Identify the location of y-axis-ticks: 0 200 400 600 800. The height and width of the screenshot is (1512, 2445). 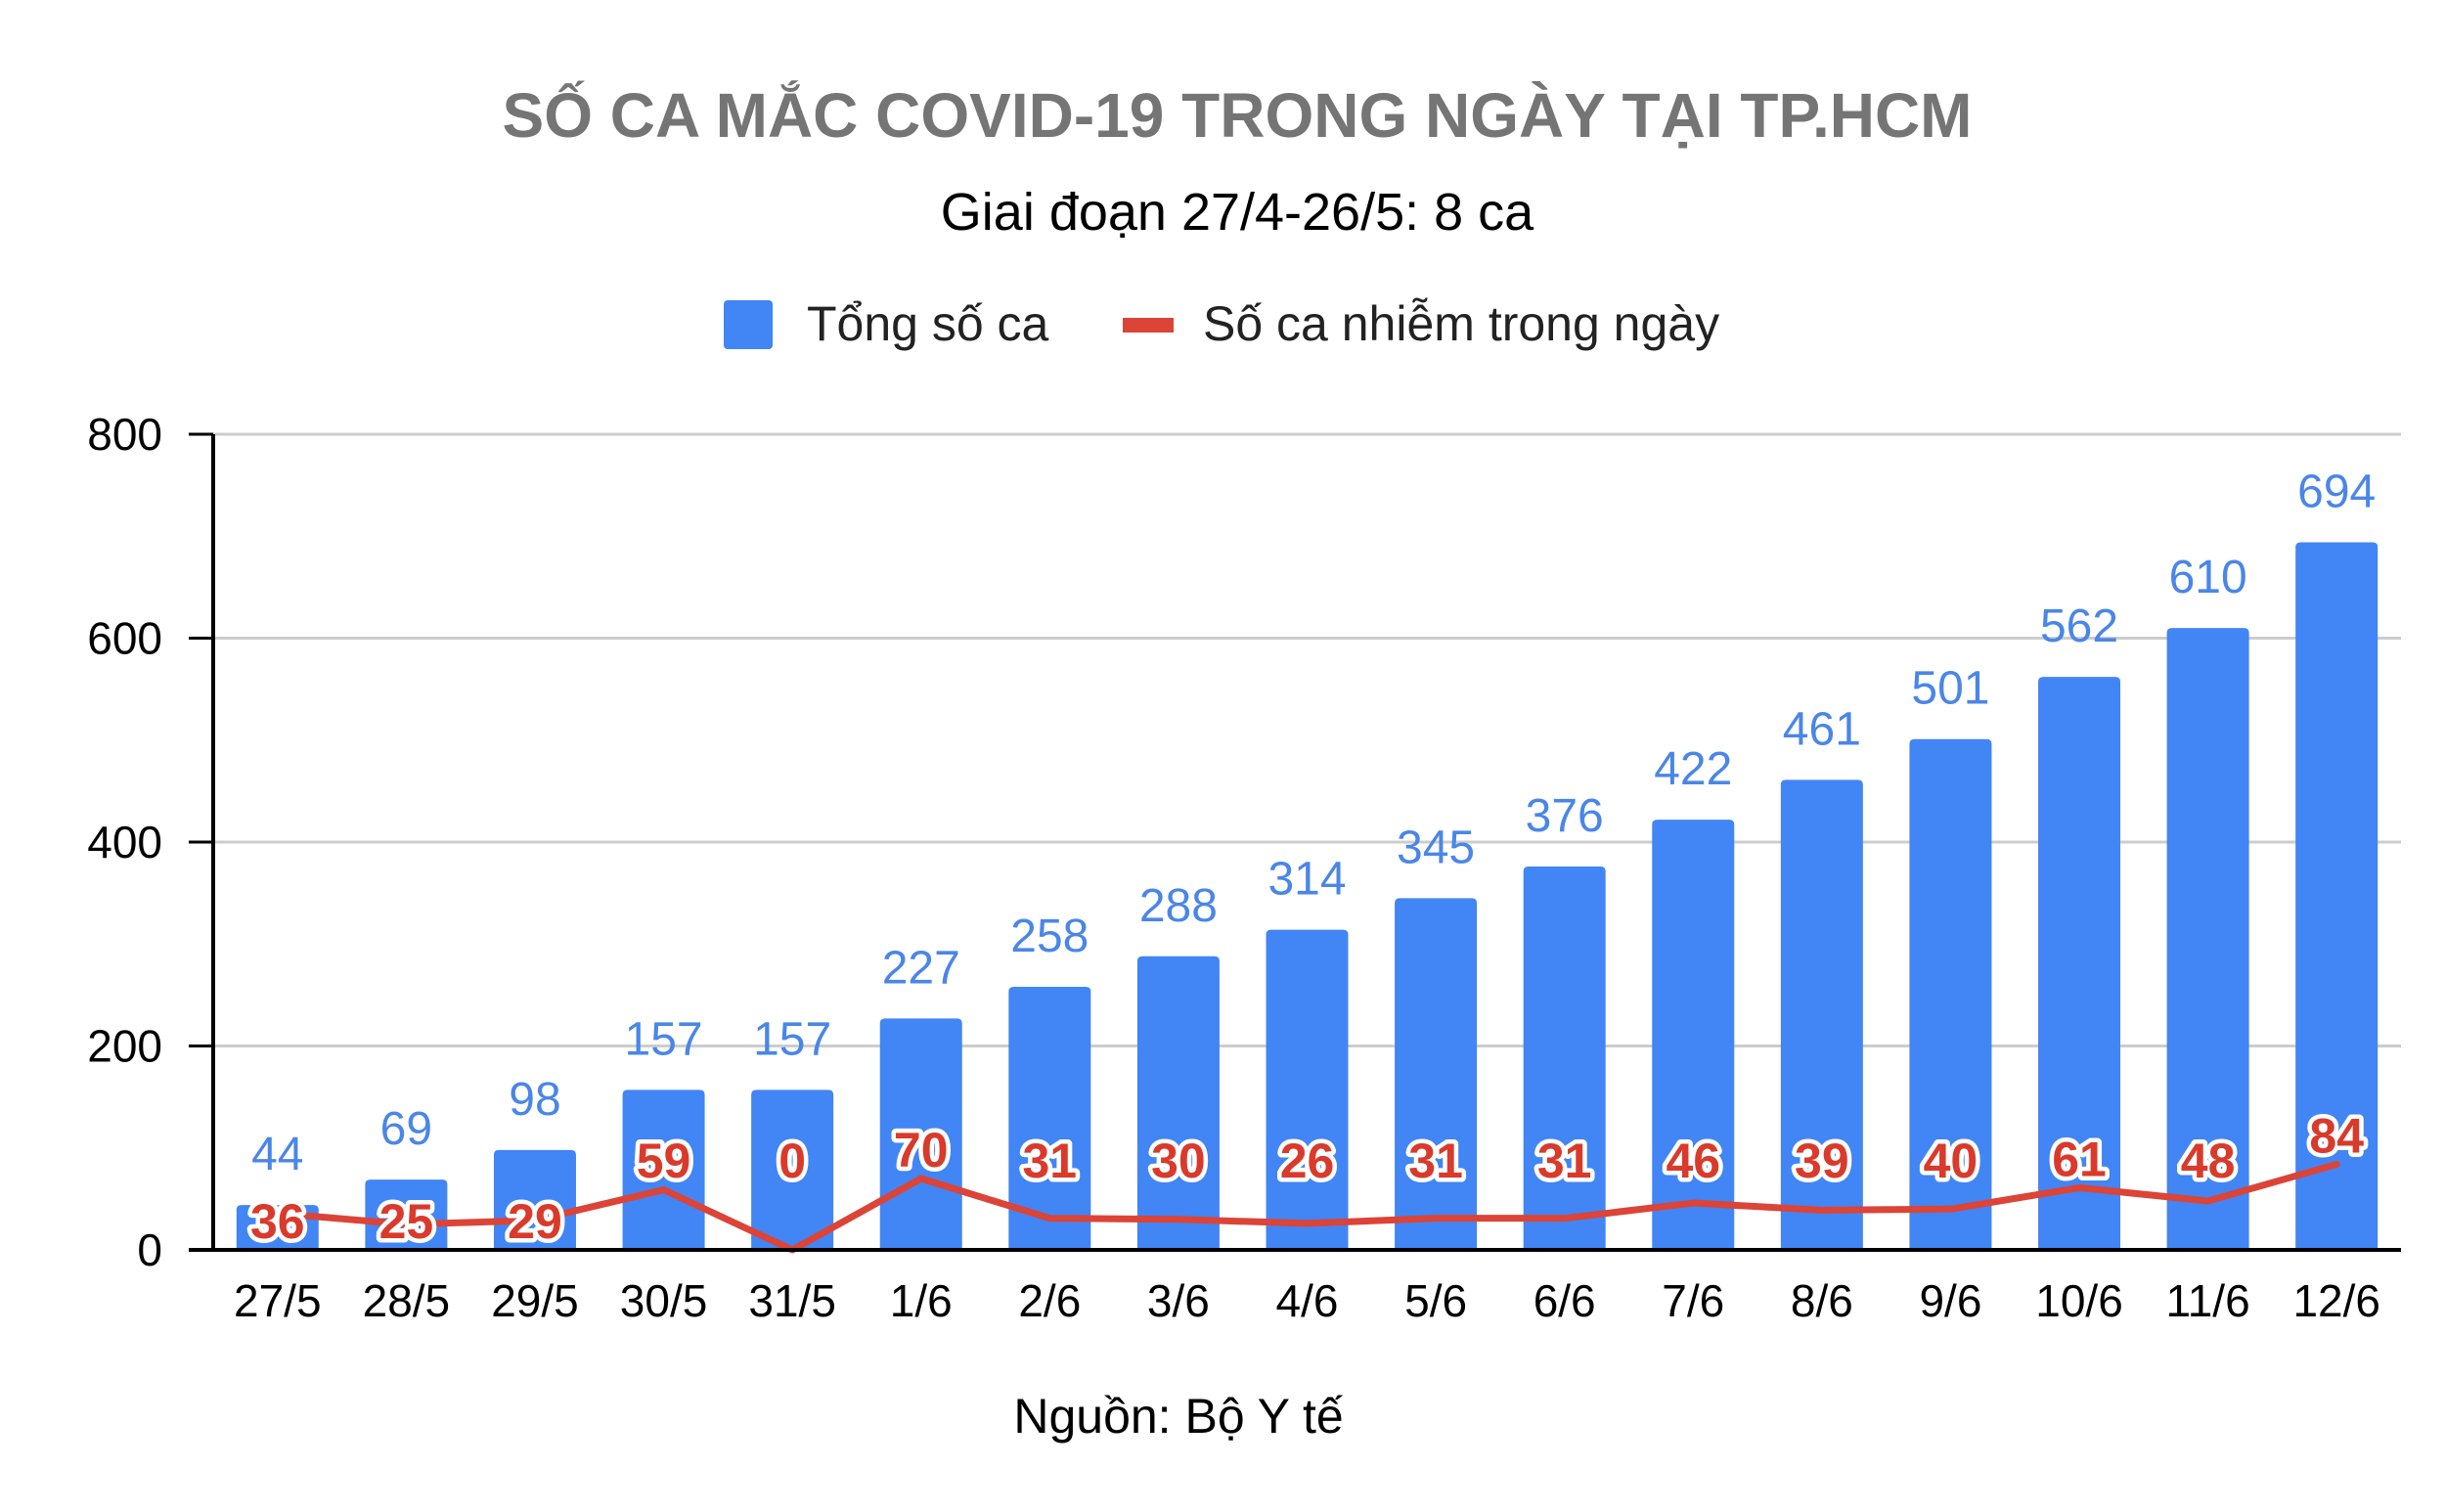
(150, 842).